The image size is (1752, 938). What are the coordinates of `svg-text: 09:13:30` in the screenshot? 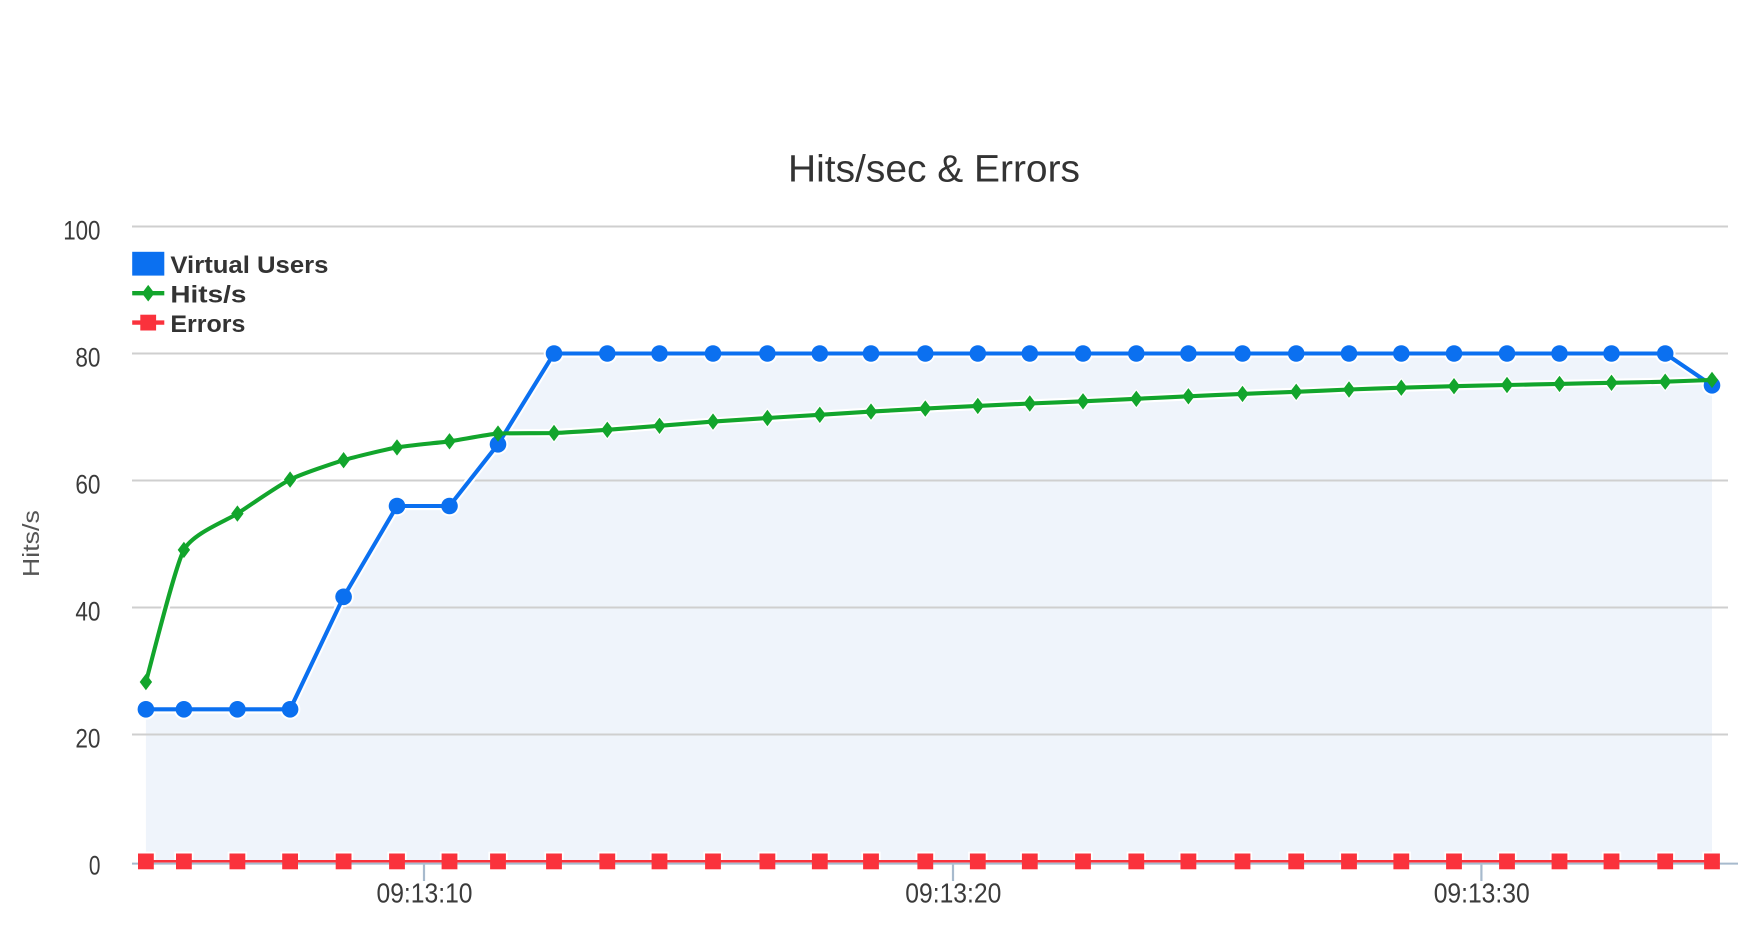 It's located at (1482, 893).